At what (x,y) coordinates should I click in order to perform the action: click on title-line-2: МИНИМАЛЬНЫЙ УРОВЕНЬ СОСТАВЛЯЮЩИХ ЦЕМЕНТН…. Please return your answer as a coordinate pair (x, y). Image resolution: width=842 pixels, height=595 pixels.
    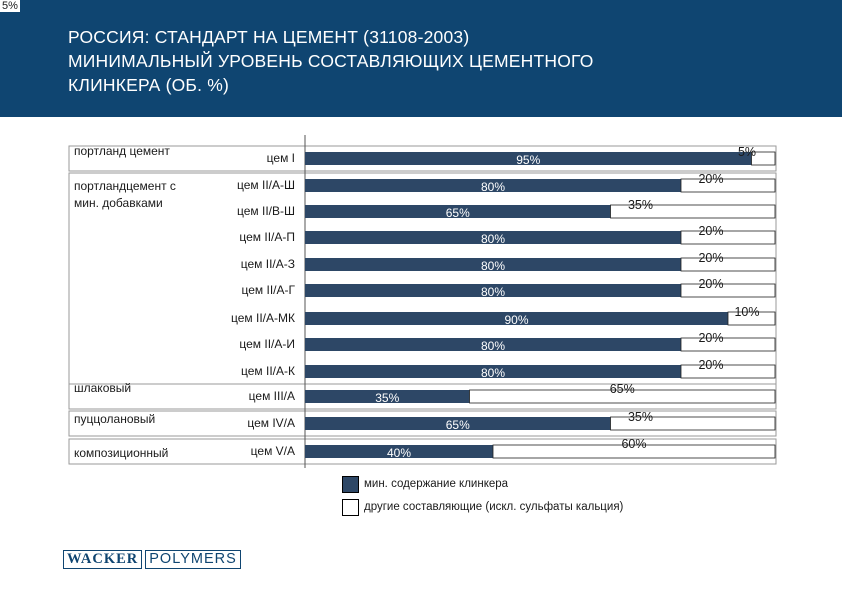
    Looking at the image, I should click on (331, 61).